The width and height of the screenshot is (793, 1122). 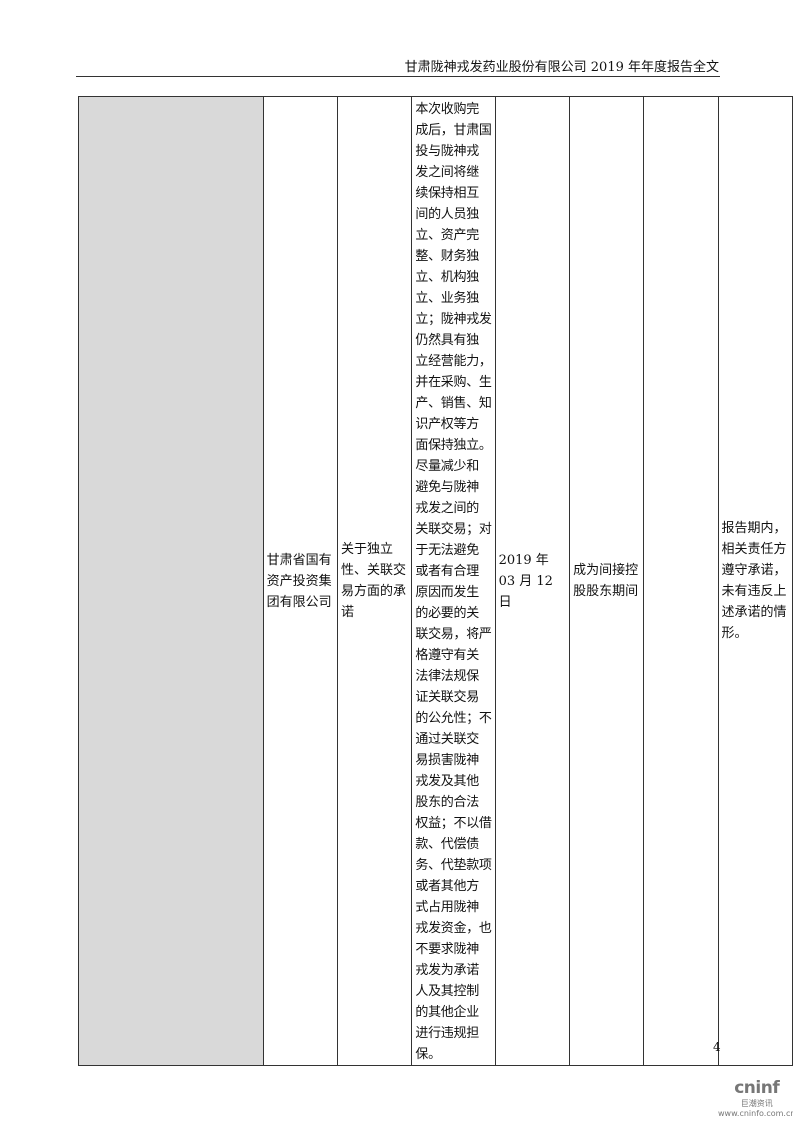 I want to click on content-line: 进行违规担, so click(x=447, y=1033).